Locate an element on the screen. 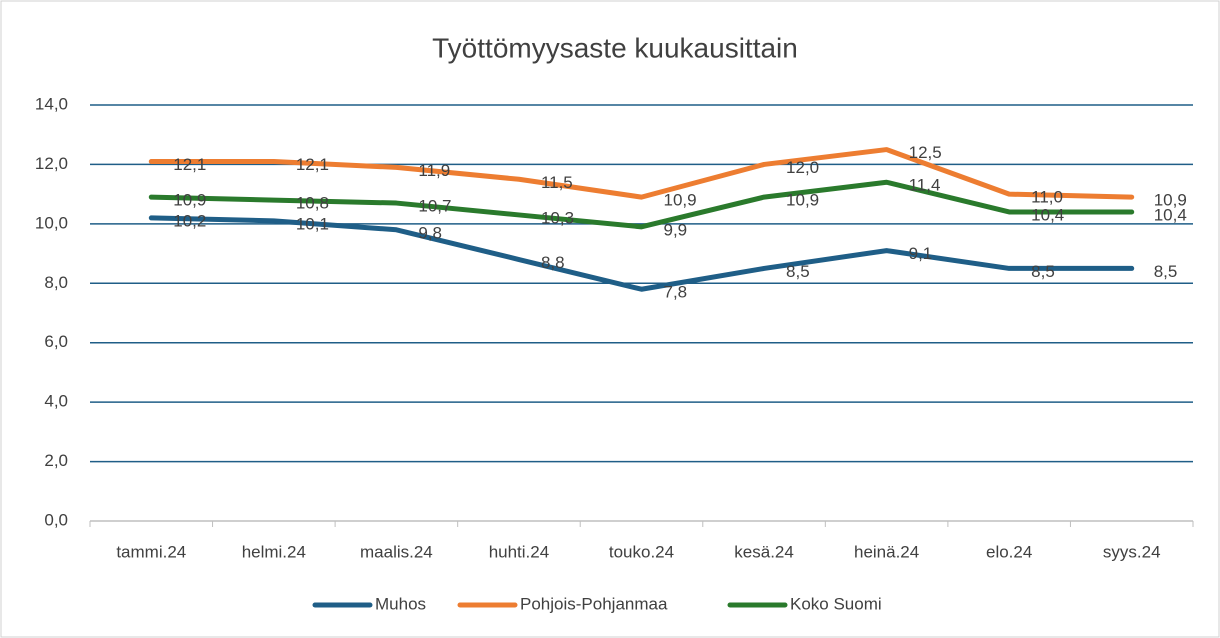  data-label: 10,1 is located at coordinates (312, 223).